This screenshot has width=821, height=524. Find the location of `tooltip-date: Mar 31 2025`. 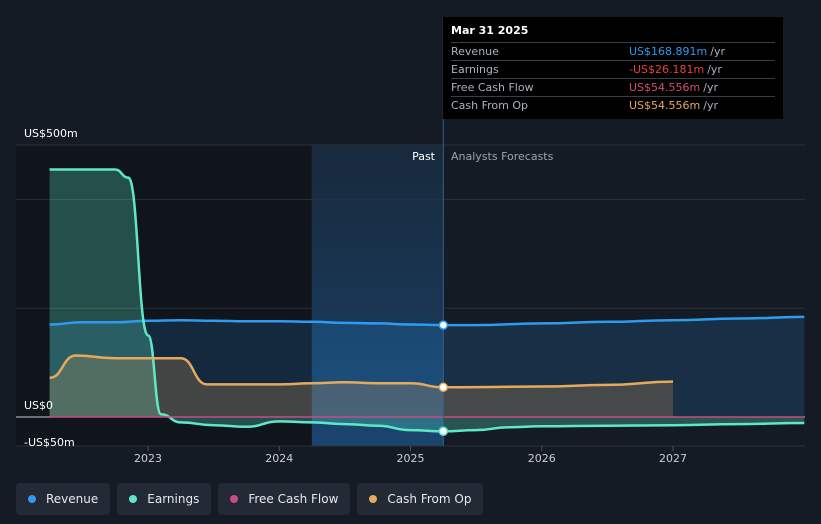

tooltip-date: Mar 31 2025 is located at coordinates (490, 30).